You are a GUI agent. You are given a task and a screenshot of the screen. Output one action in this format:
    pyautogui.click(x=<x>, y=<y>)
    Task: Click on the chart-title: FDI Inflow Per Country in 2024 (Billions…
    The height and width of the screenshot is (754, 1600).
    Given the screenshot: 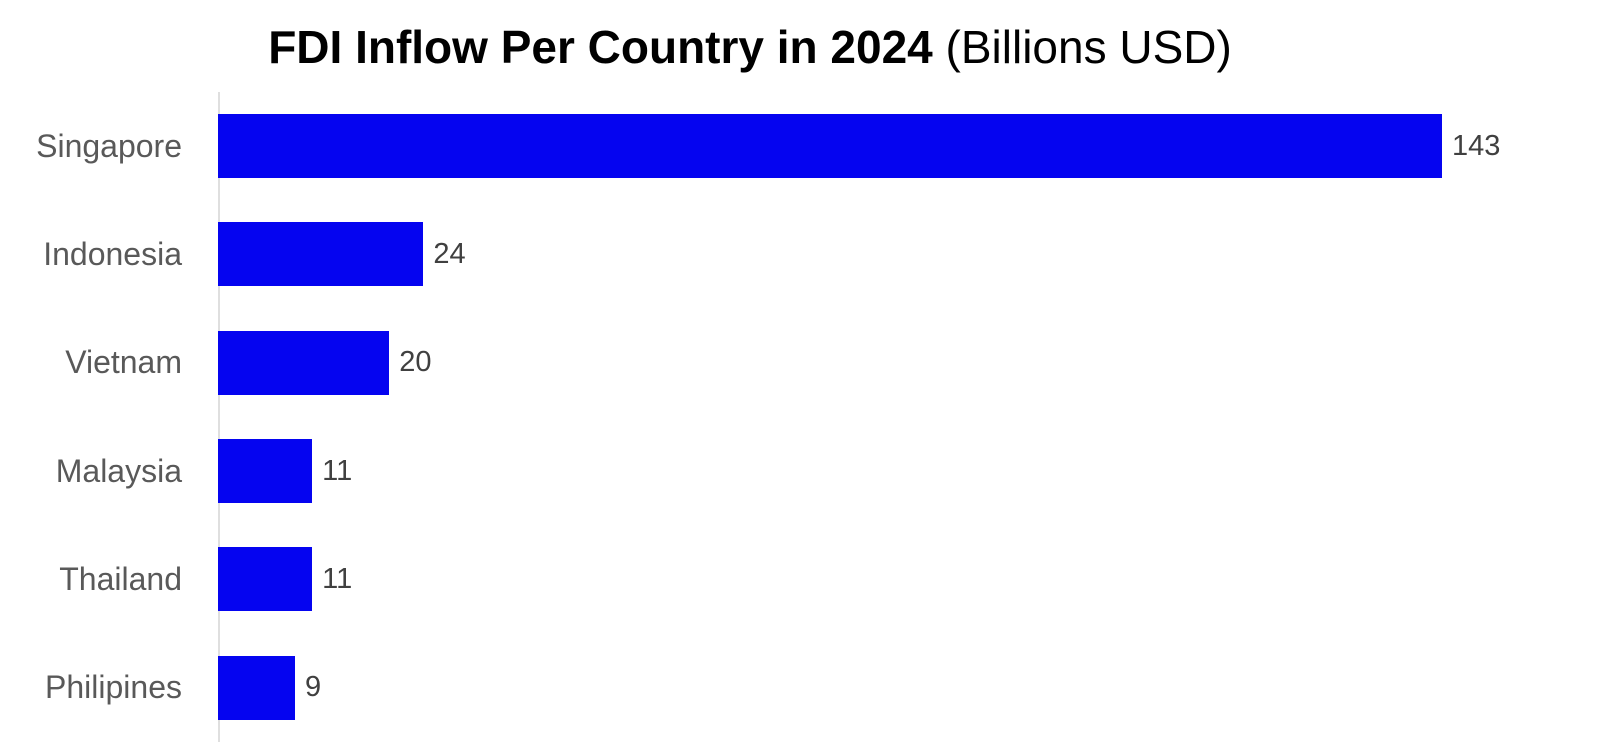 What is the action you would take?
    pyautogui.click(x=750, y=47)
    